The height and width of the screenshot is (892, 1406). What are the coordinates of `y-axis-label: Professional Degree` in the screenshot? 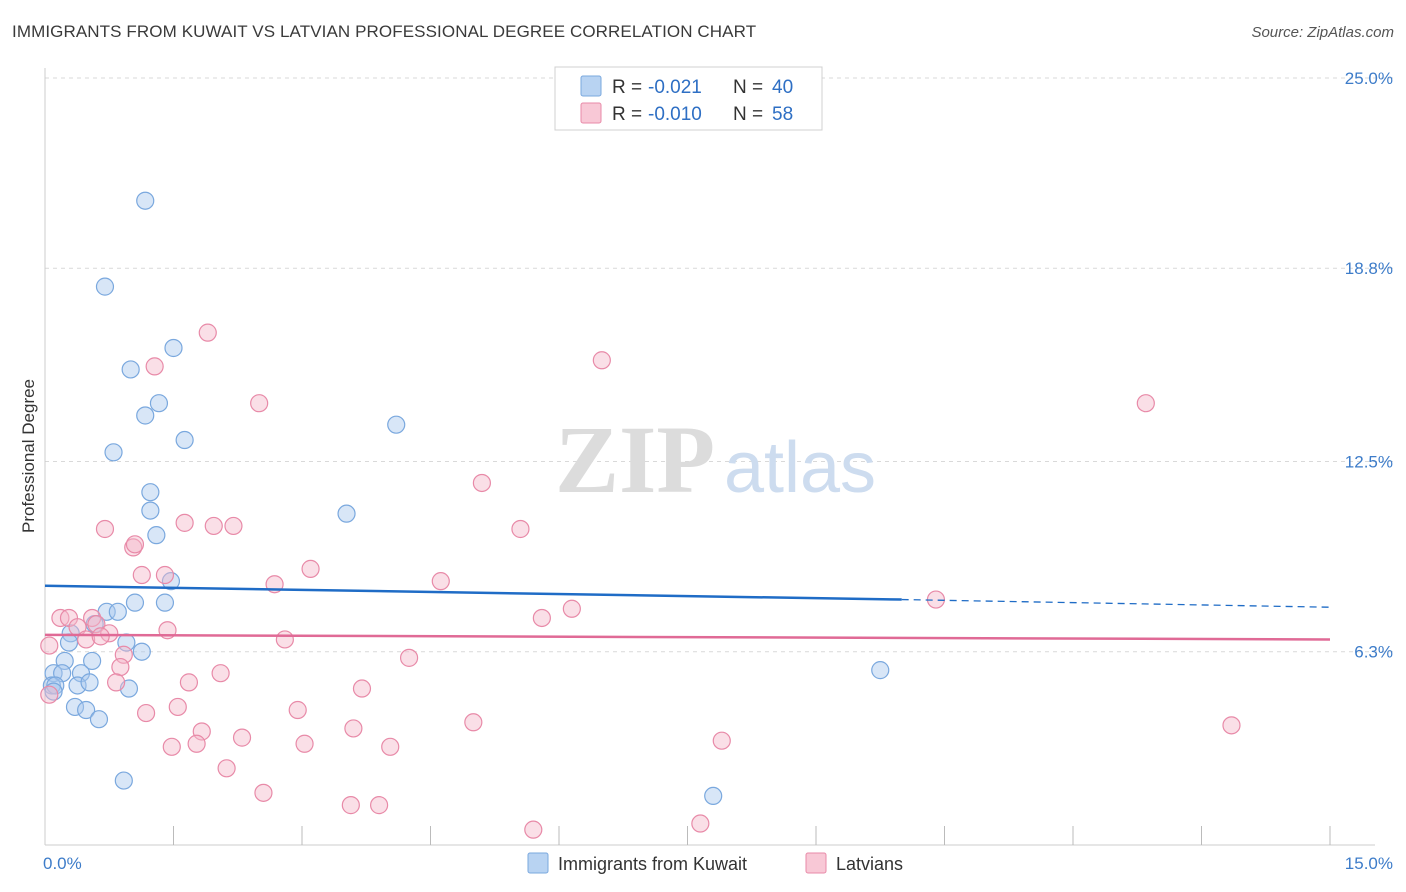 It's located at (28, 456).